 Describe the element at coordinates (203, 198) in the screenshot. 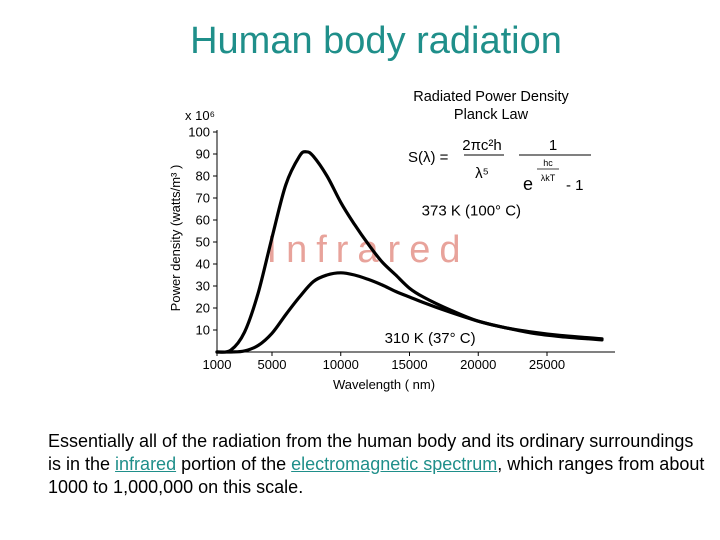

I see `y-tick-label: 70` at that location.